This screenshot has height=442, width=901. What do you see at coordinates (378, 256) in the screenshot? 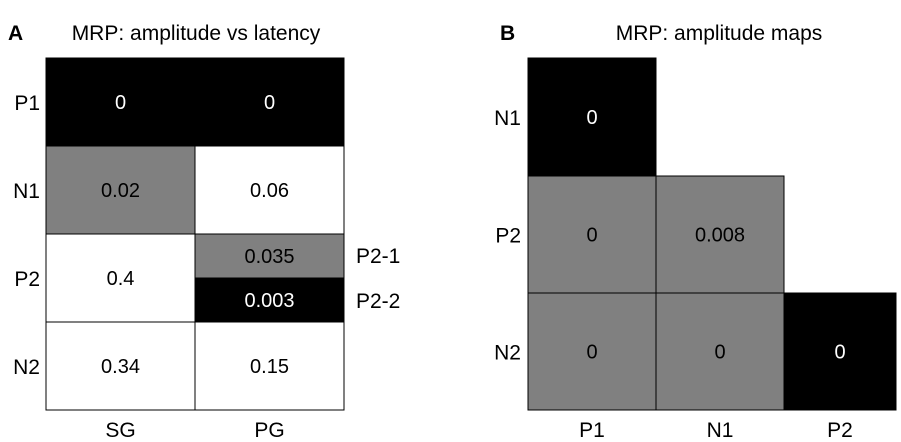
I see `panel-a-side-label-p2-1: P2-1` at bounding box center [378, 256].